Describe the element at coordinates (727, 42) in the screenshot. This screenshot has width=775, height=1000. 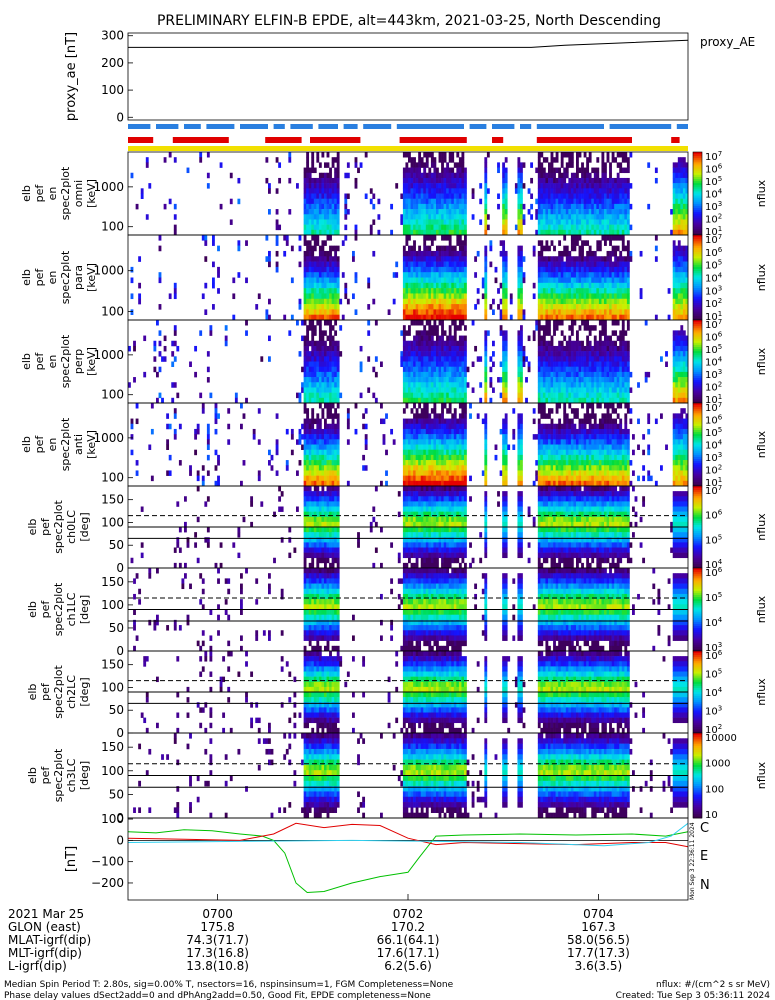
I see `legend-proxy-ae: proxy_AE` at that location.